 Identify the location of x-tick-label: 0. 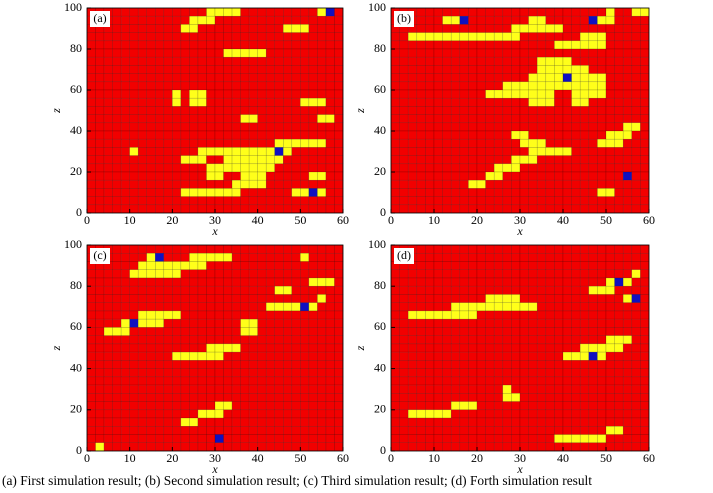
(87, 458).